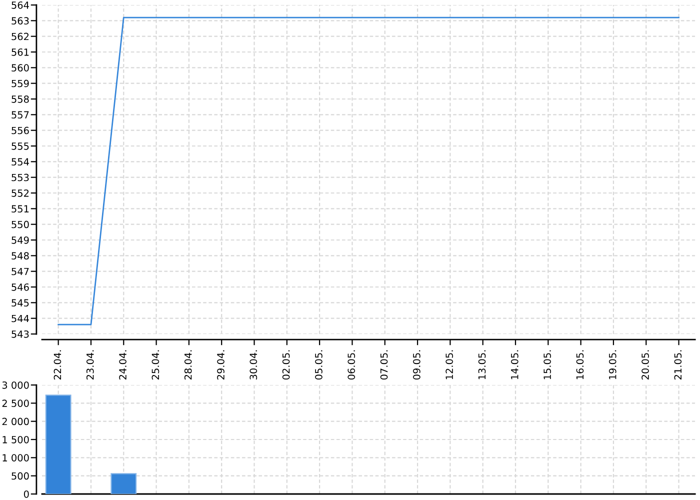 The image size is (700, 500). What do you see at coordinates (20, 272) in the screenshot?
I see `y-tick-label: 547` at bounding box center [20, 272].